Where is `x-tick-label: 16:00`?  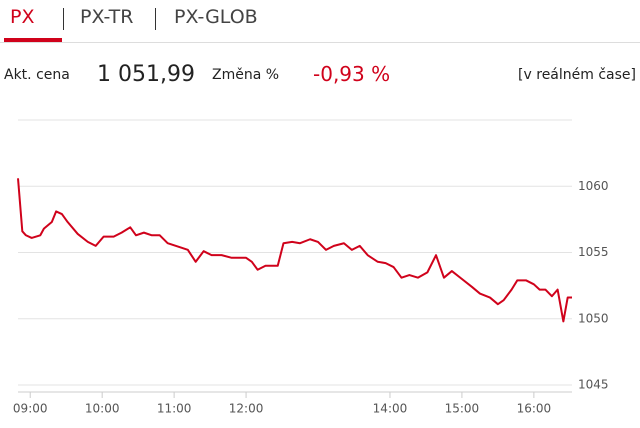
x-tick-label: 16:00 is located at coordinates (534, 409).